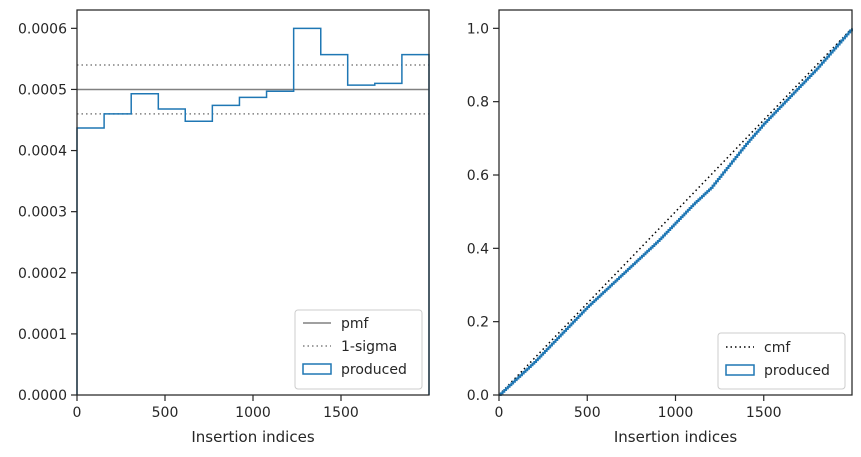  What do you see at coordinates (42, 152) in the screenshot?
I see `y-tick-label: 0.0004` at bounding box center [42, 152].